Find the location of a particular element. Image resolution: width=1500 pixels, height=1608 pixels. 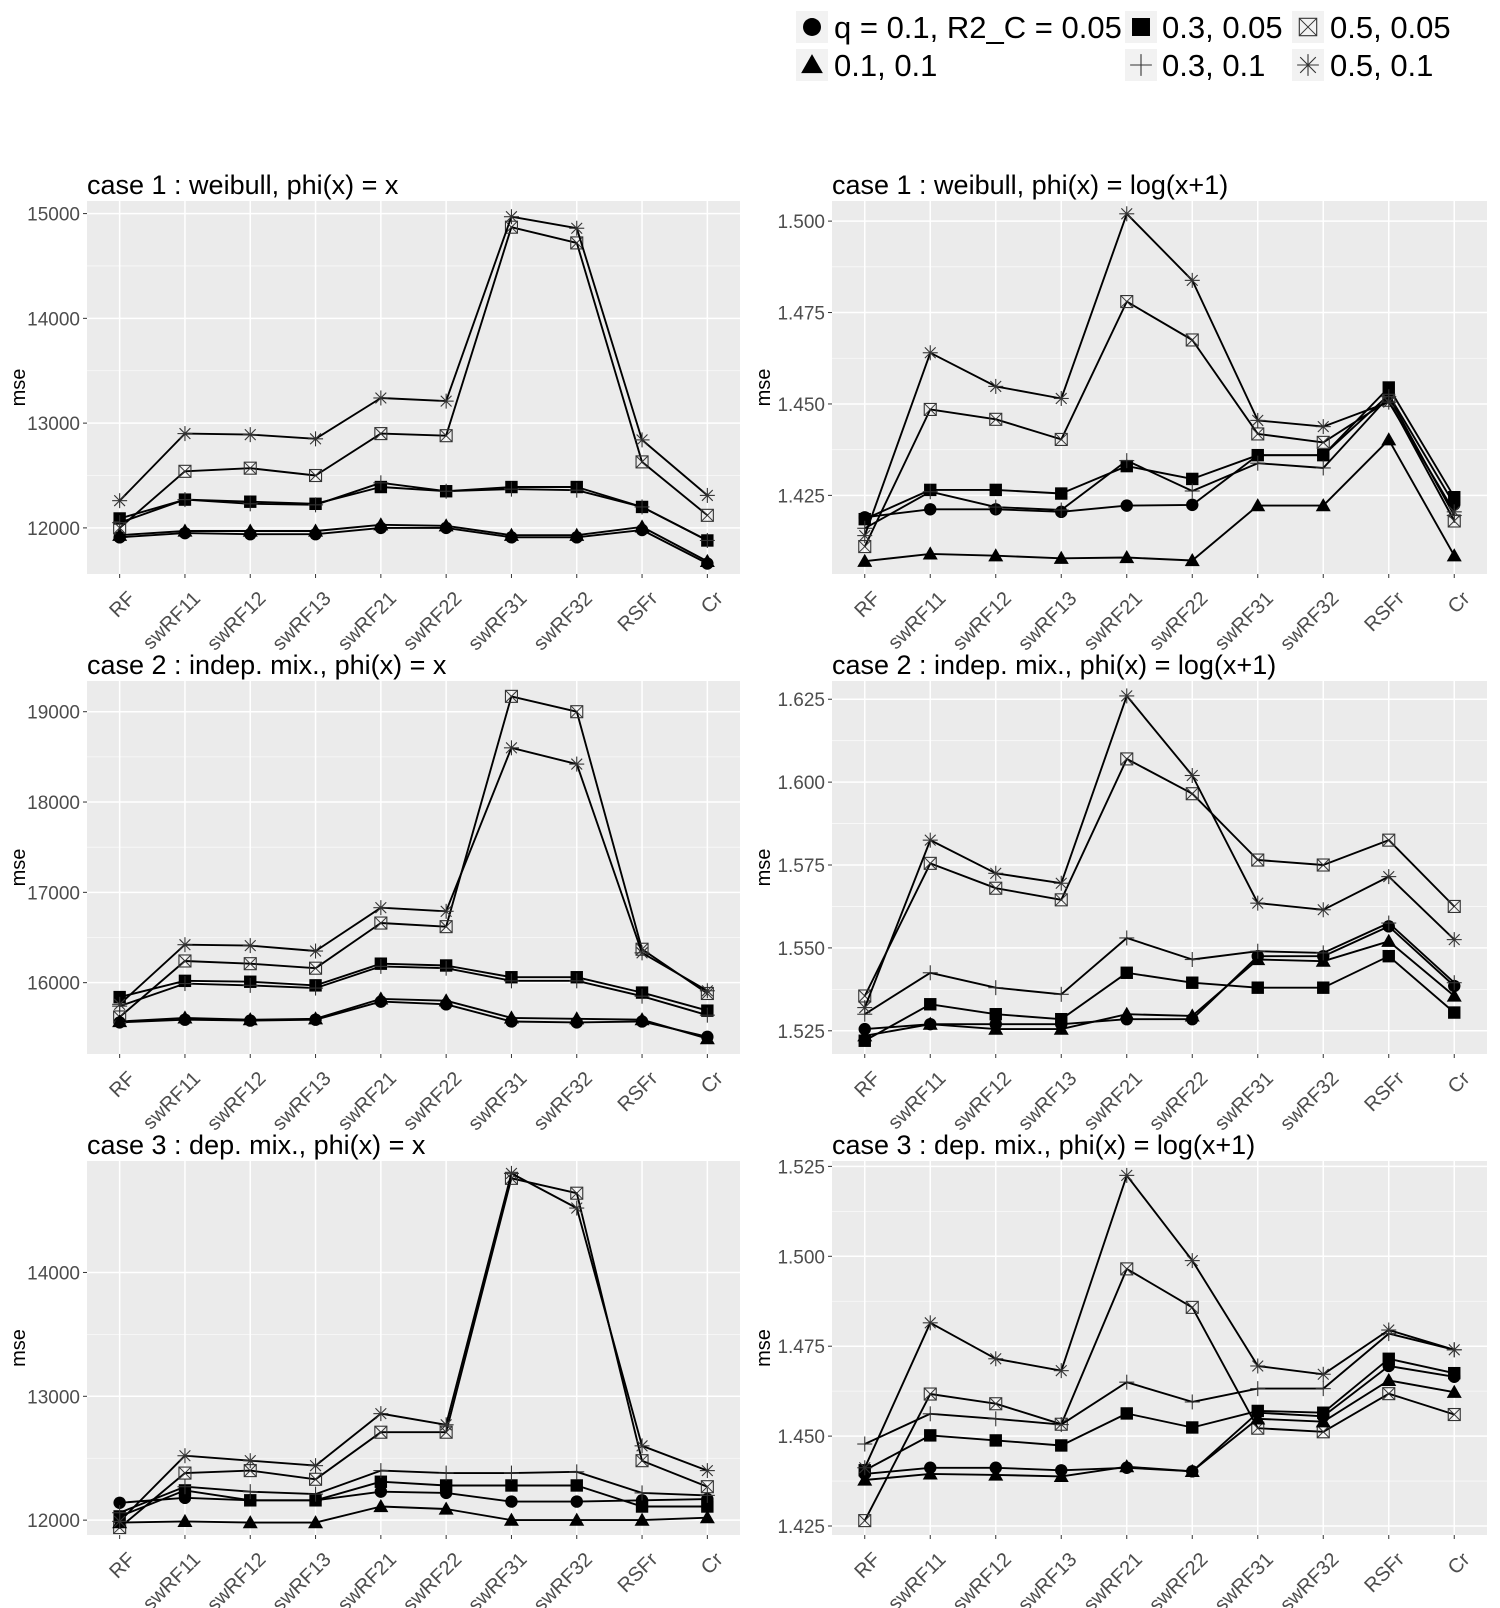

y-tick-label: 18000 is located at coordinates (53, 803).